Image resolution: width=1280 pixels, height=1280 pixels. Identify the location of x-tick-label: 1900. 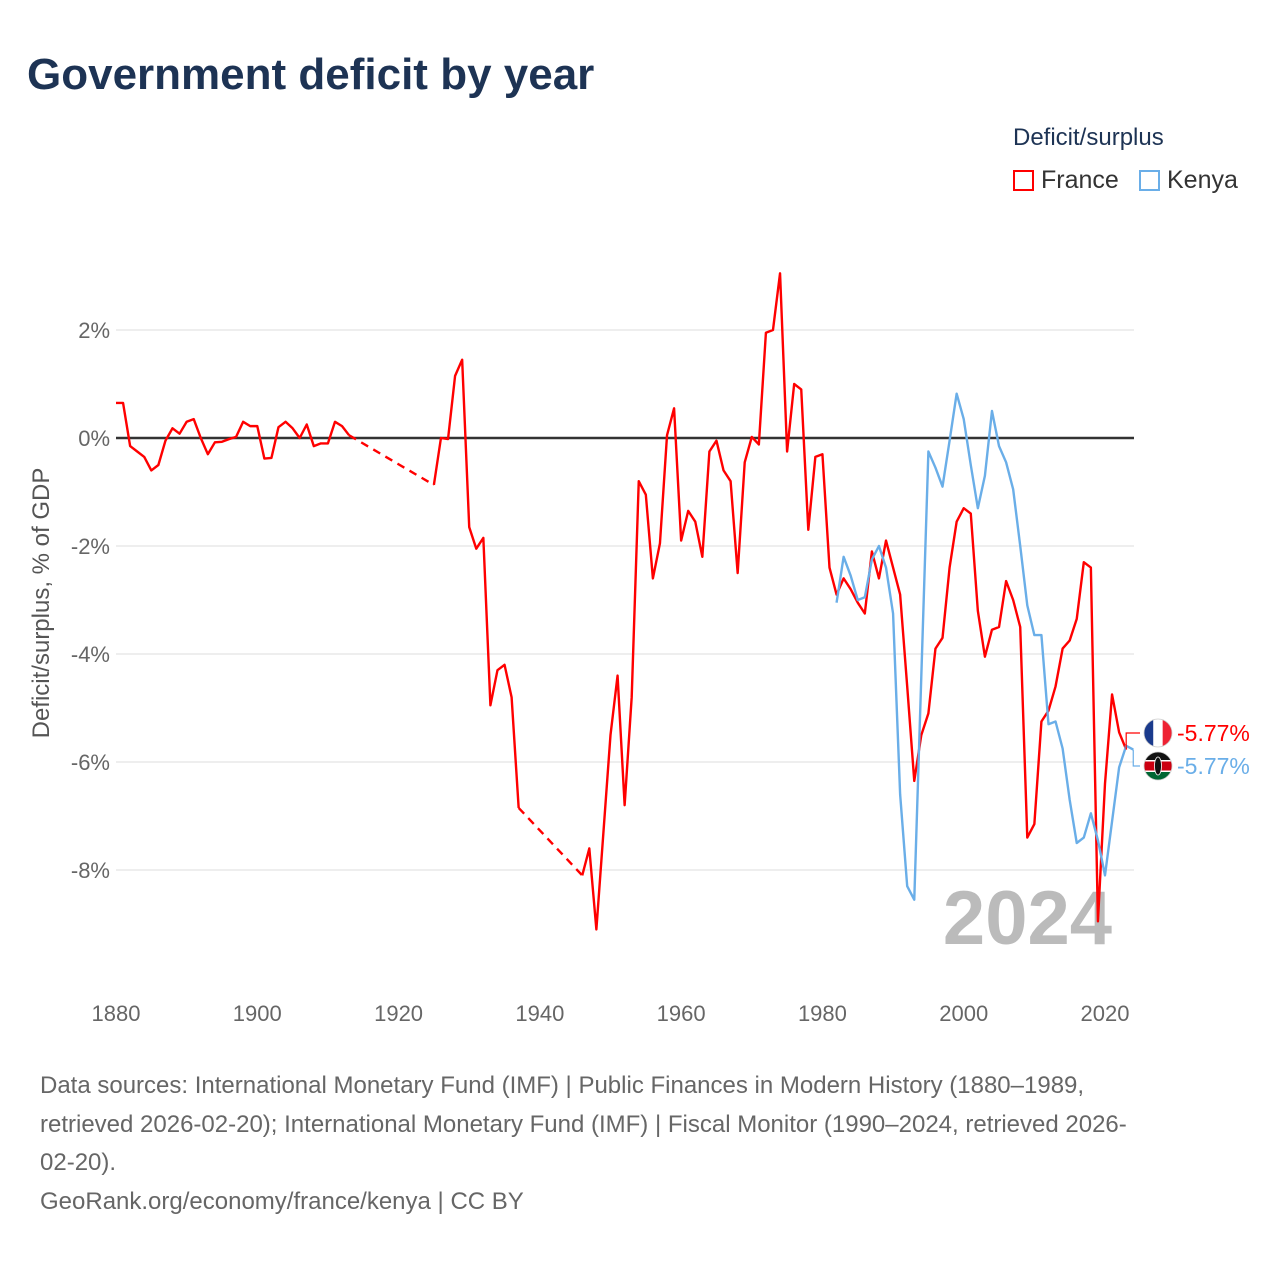
(257, 1013).